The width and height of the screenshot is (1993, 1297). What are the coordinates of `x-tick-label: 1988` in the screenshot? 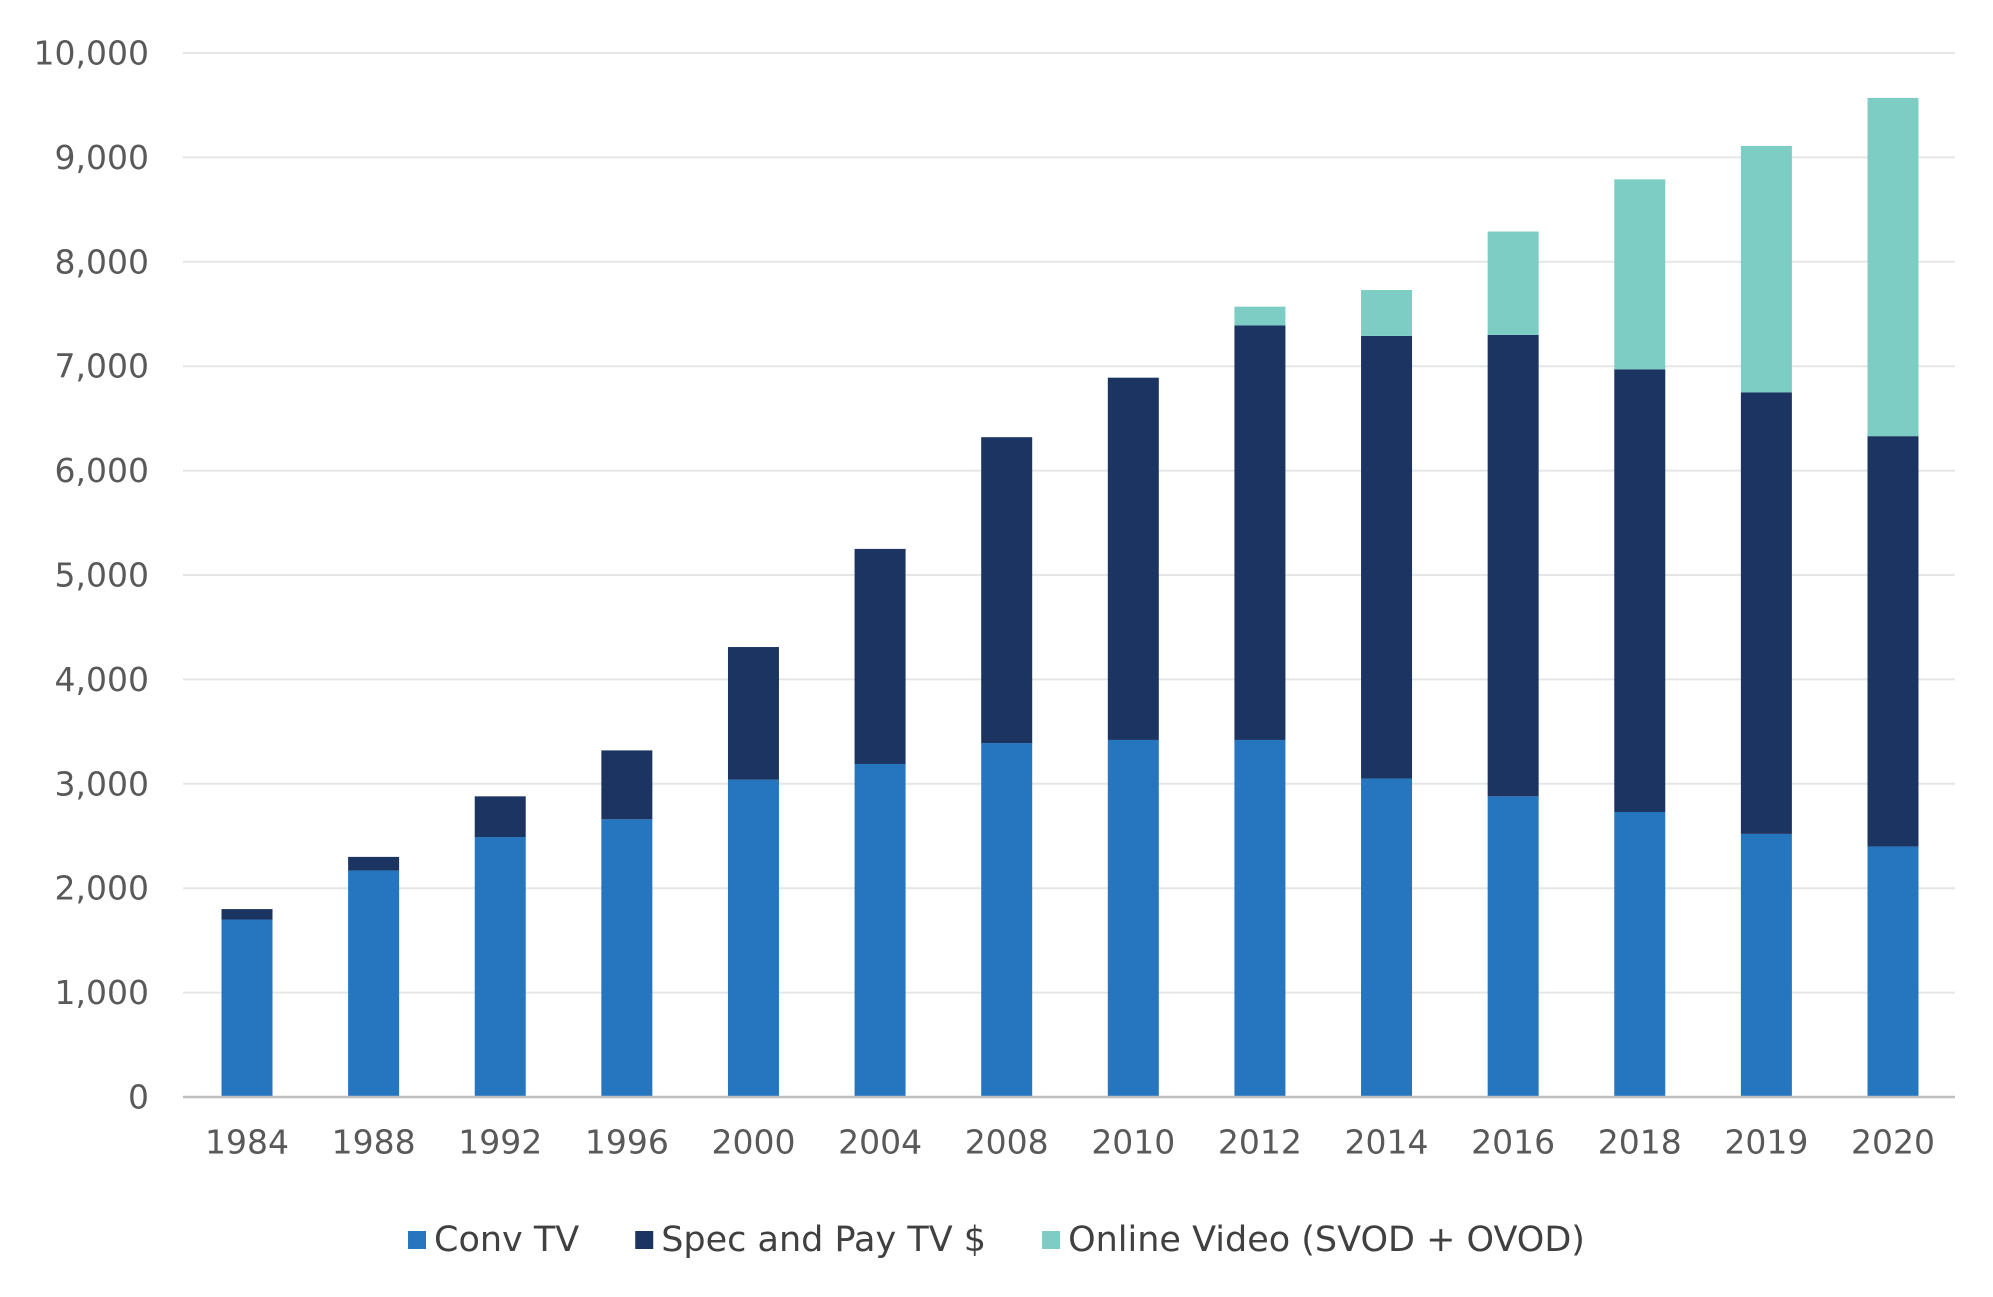 It's located at (374, 1142).